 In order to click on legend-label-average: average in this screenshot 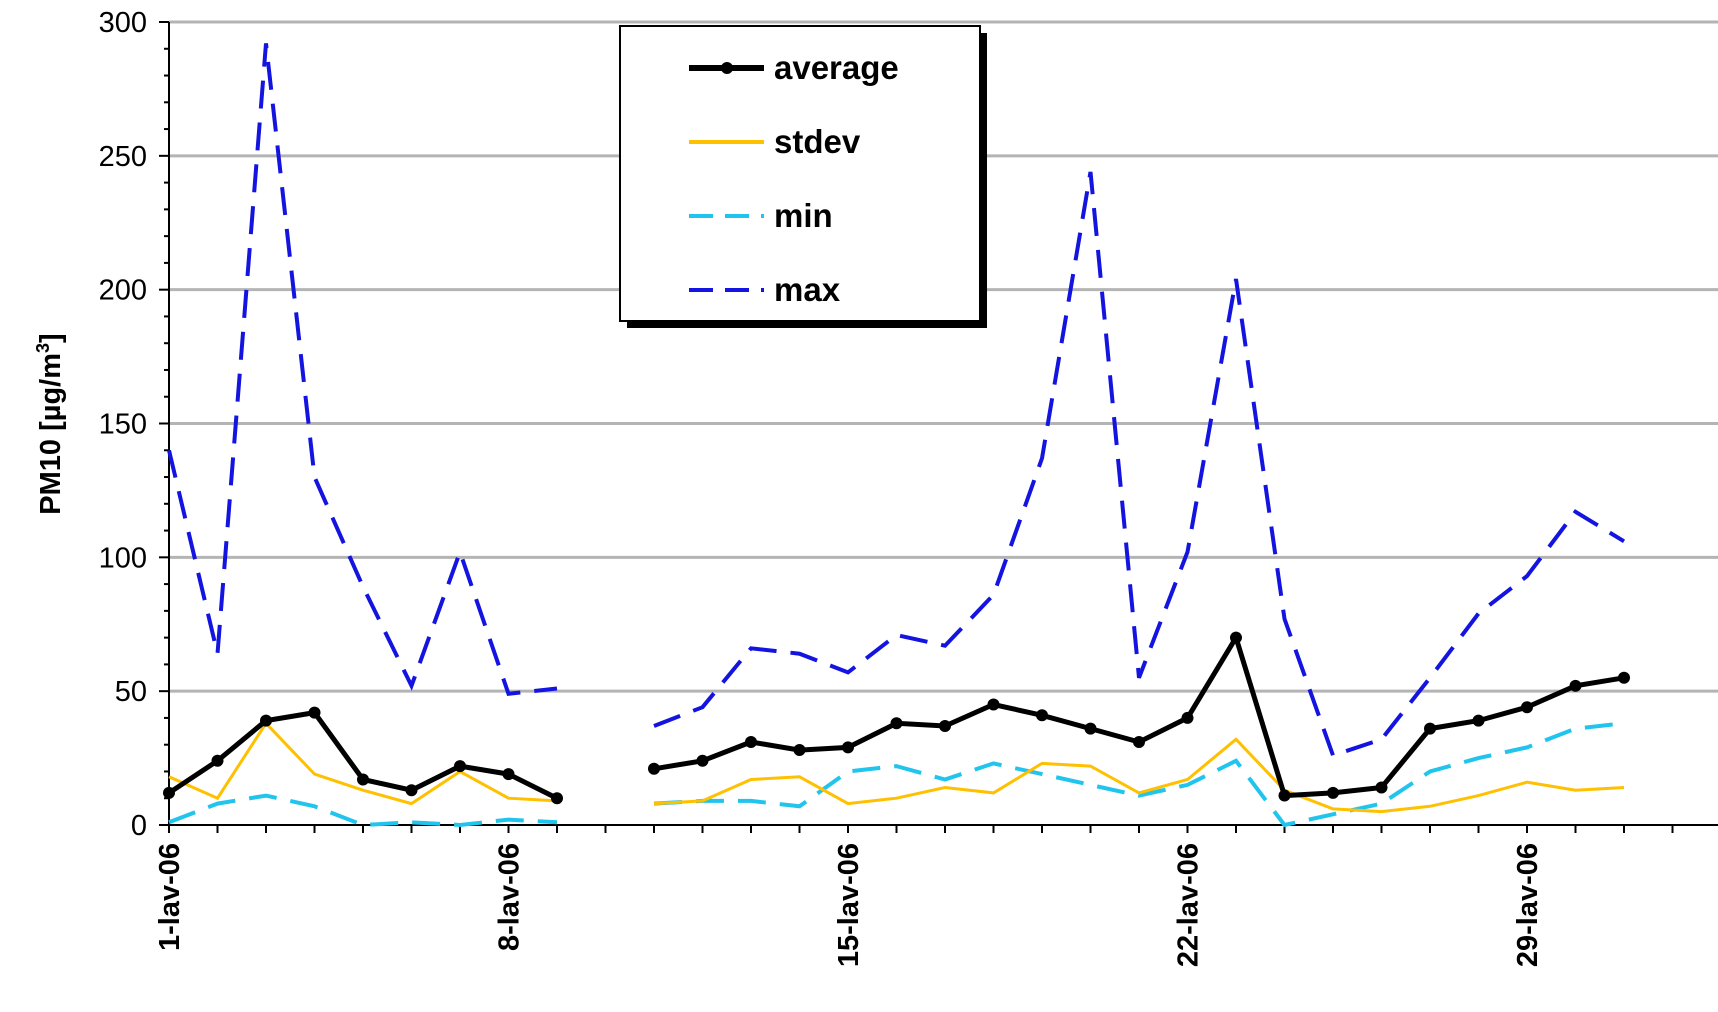, I will do `click(836, 67)`.